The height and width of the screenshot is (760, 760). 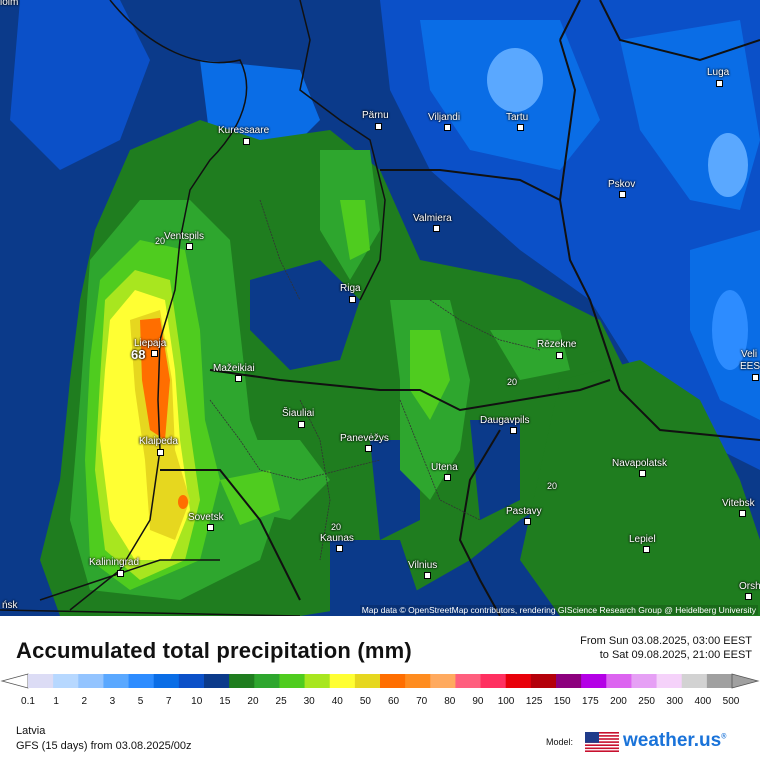 What do you see at coordinates (666, 641) in the screenshot?
I see `period-from: From Sun 03.08.2025, 03:00 EEST` at bounding box center [666, 641].